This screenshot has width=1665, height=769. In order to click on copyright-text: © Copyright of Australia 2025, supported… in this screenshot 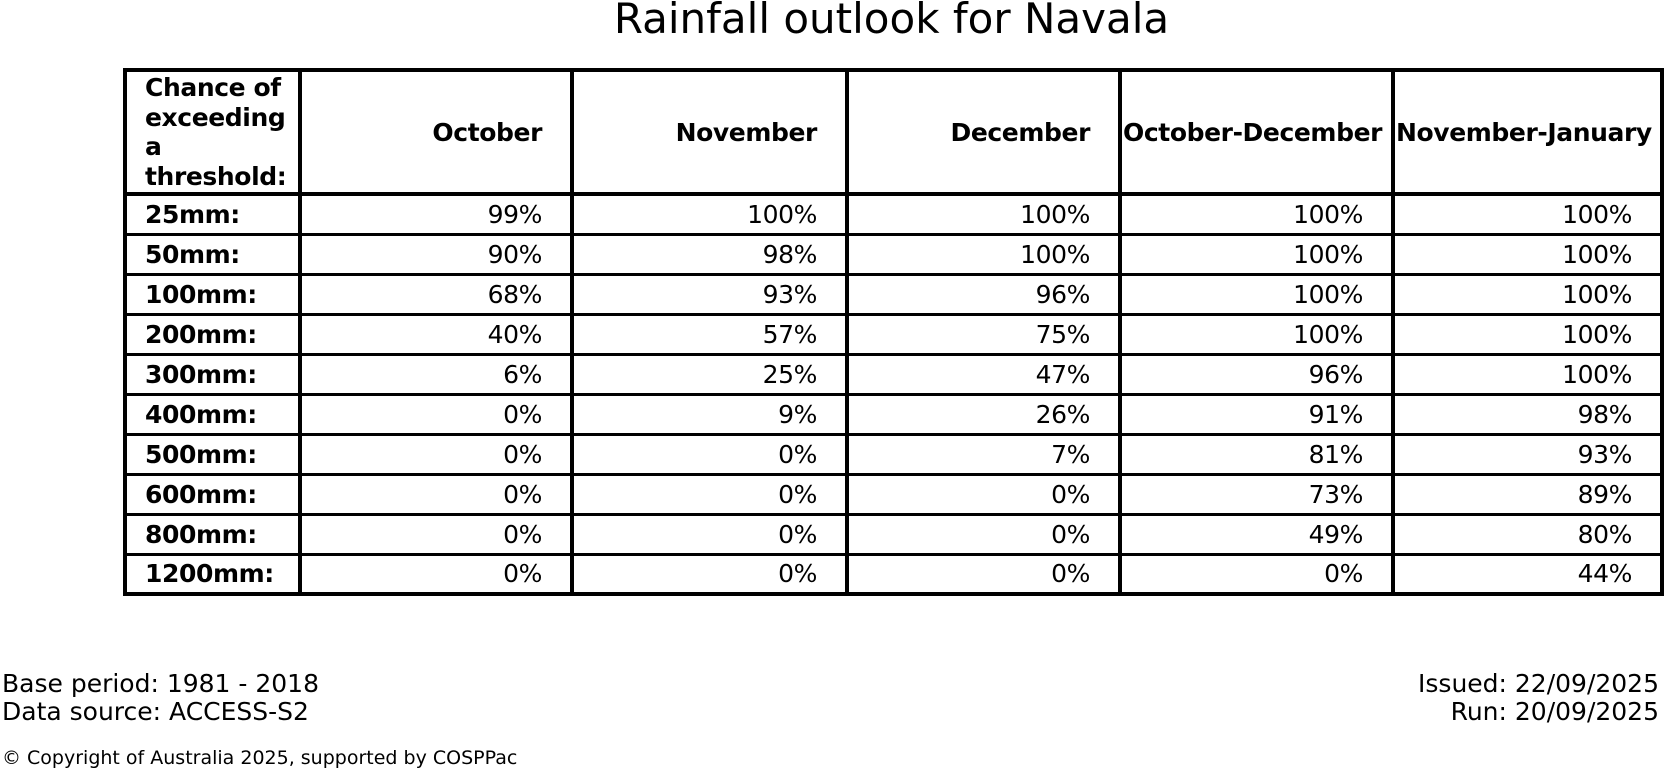, I will do `click(260, 758)`.